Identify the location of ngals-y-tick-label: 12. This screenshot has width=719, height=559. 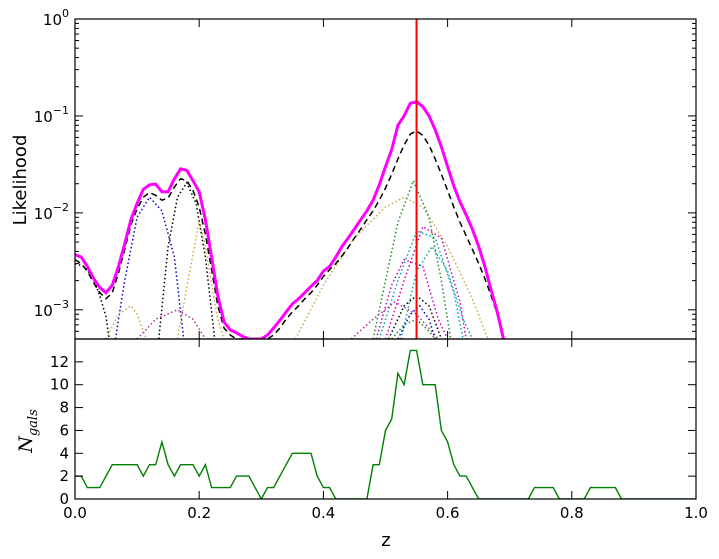
(59, 362).